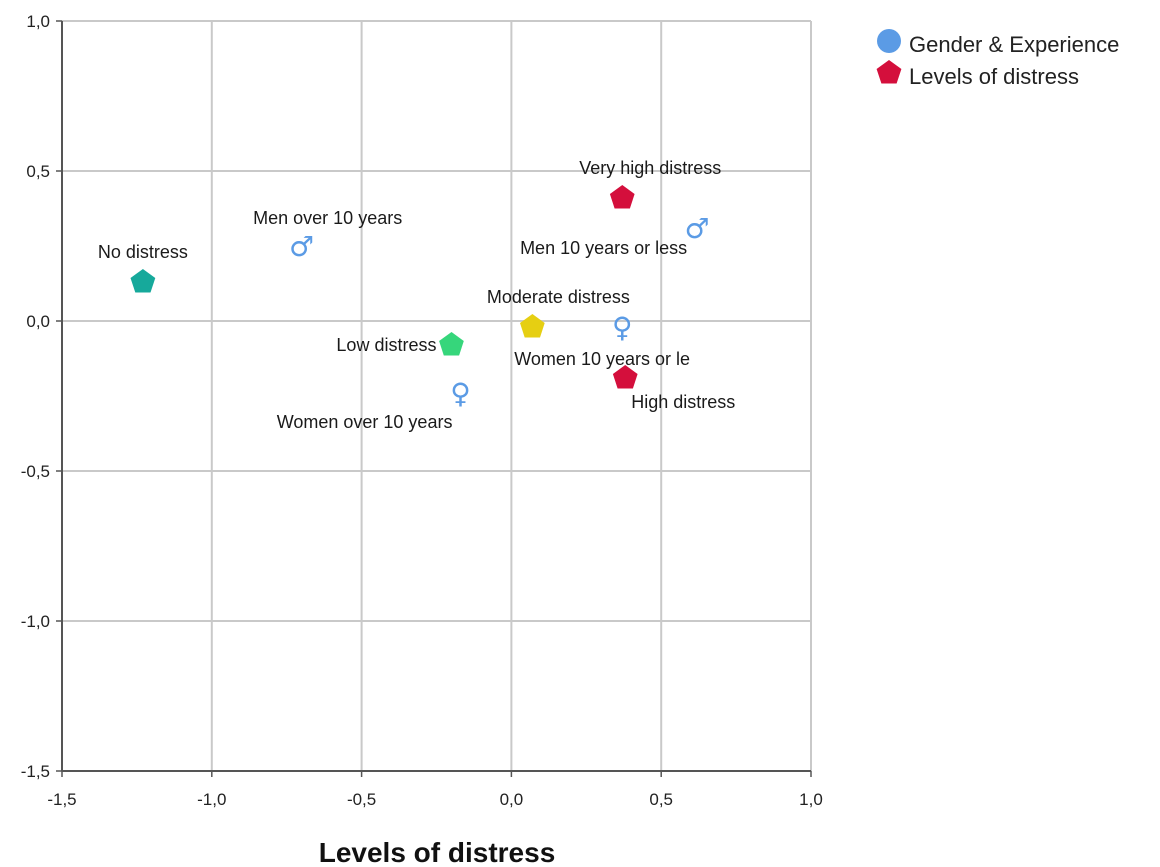 This screenshot has height=867, width=1160. Describe the element at coordinates (38, 321) in the screenshot. I see `y-tick-label: 0,0` at that location.